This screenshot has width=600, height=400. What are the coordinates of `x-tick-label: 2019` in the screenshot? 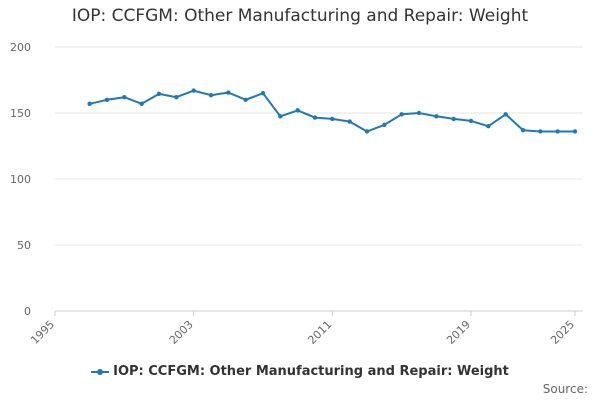 It's located at (458, 332).